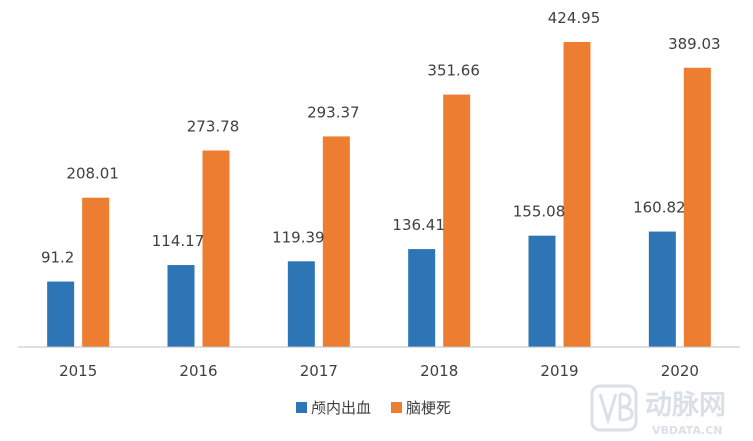 The width and height of the screenshot is (753, 441). I want to click on bar-series1-2018, so click(422, 298).